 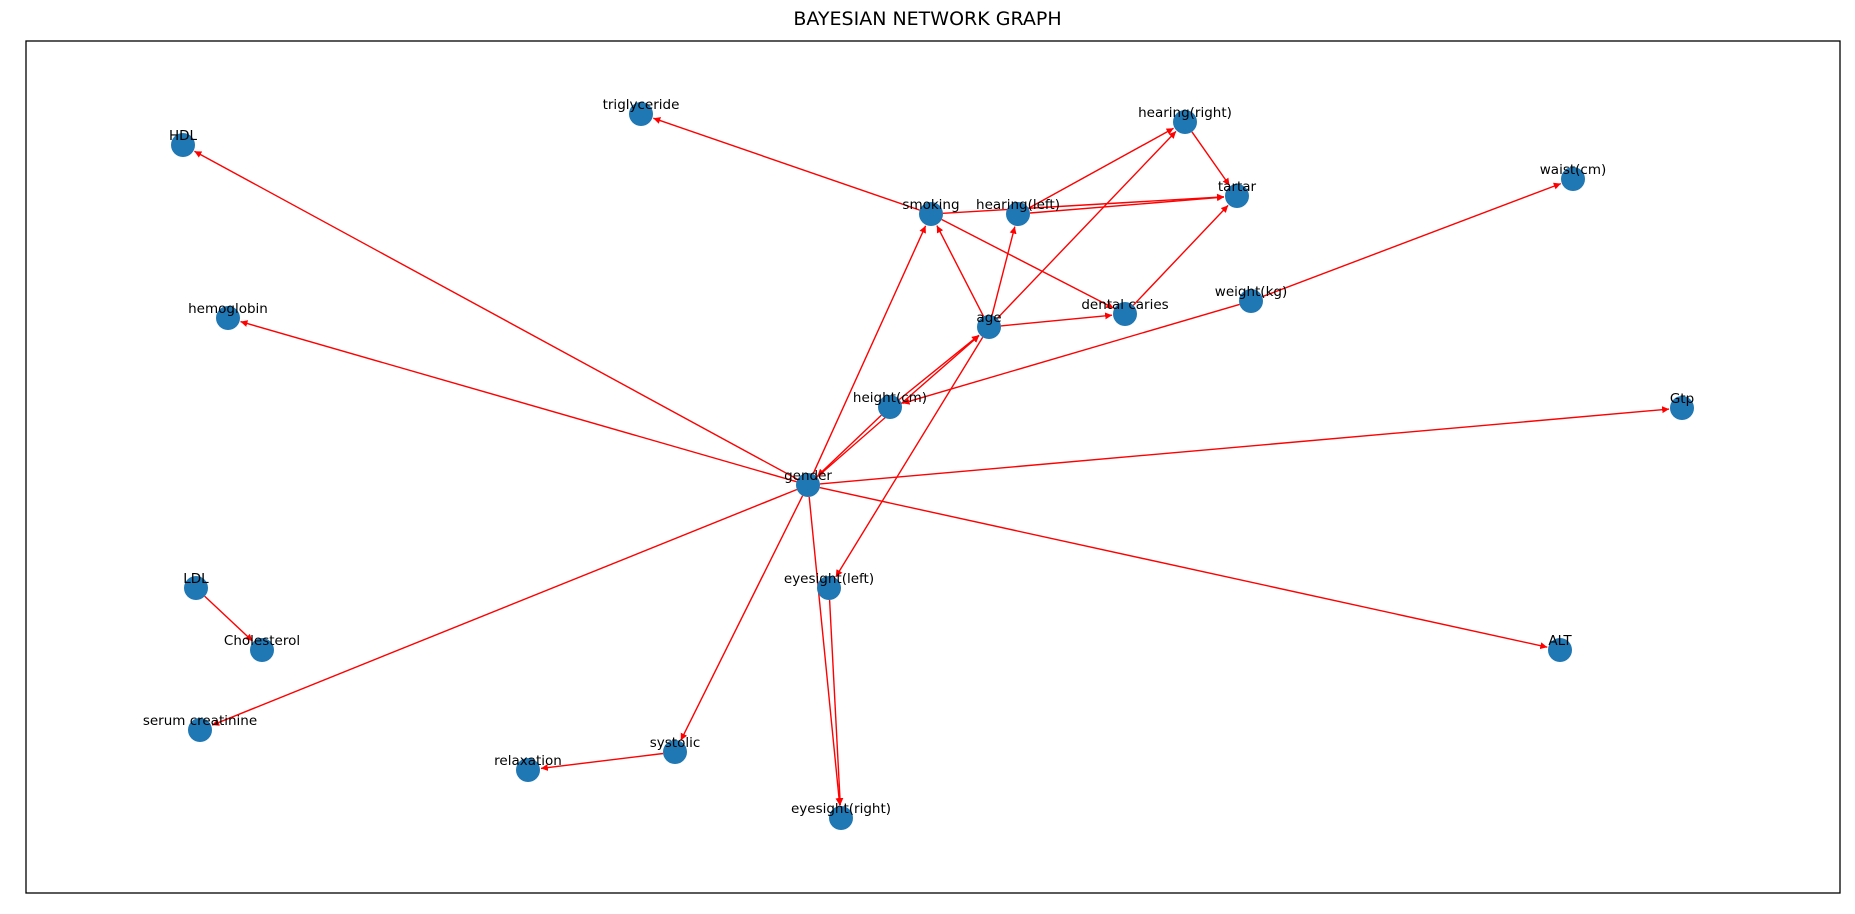 I want to click on edge-hearing_left-to-hearing_right, so click(x=1101, y=168).